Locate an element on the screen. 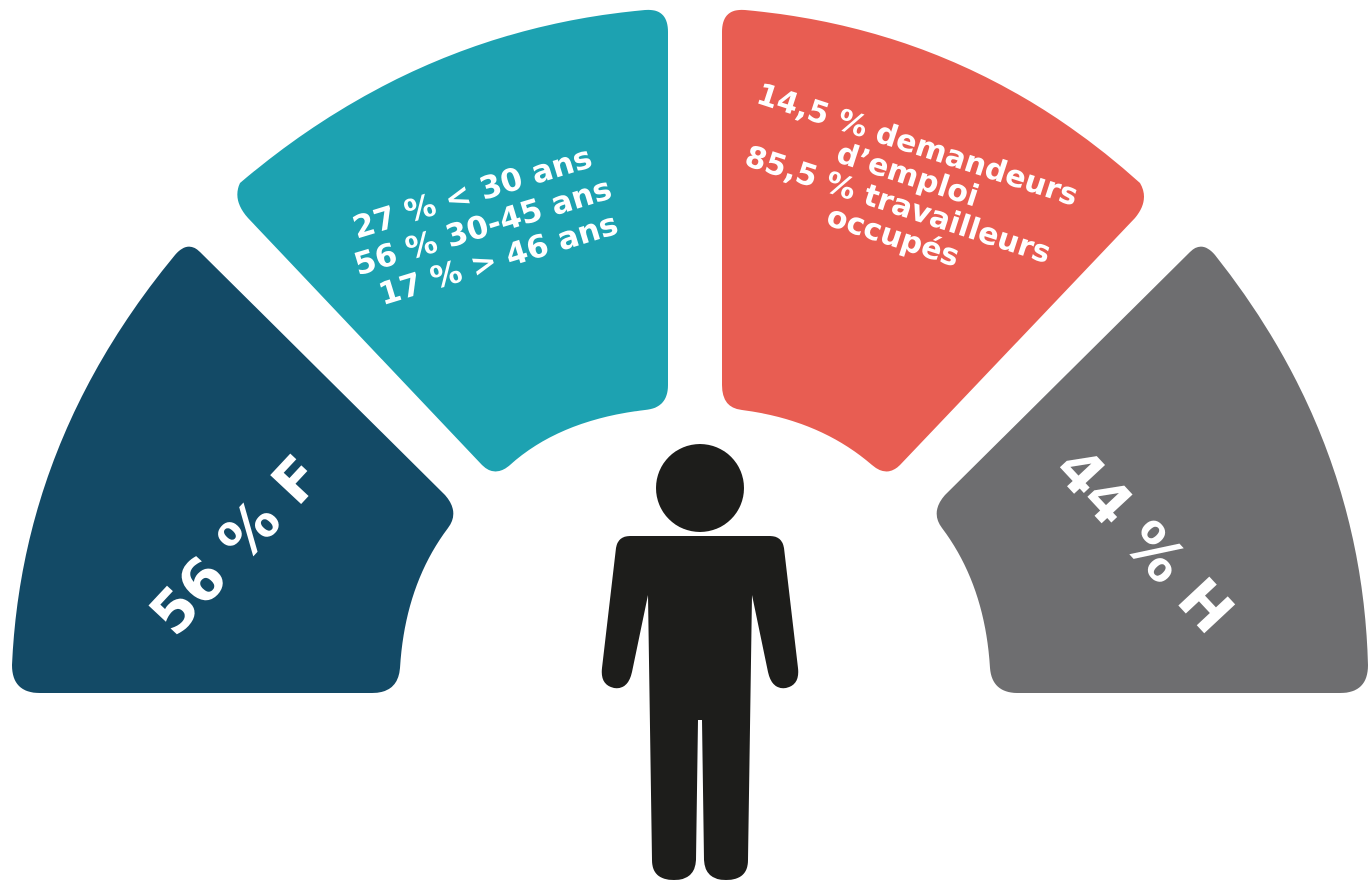  person-icon is located at coordinates (700, 662).